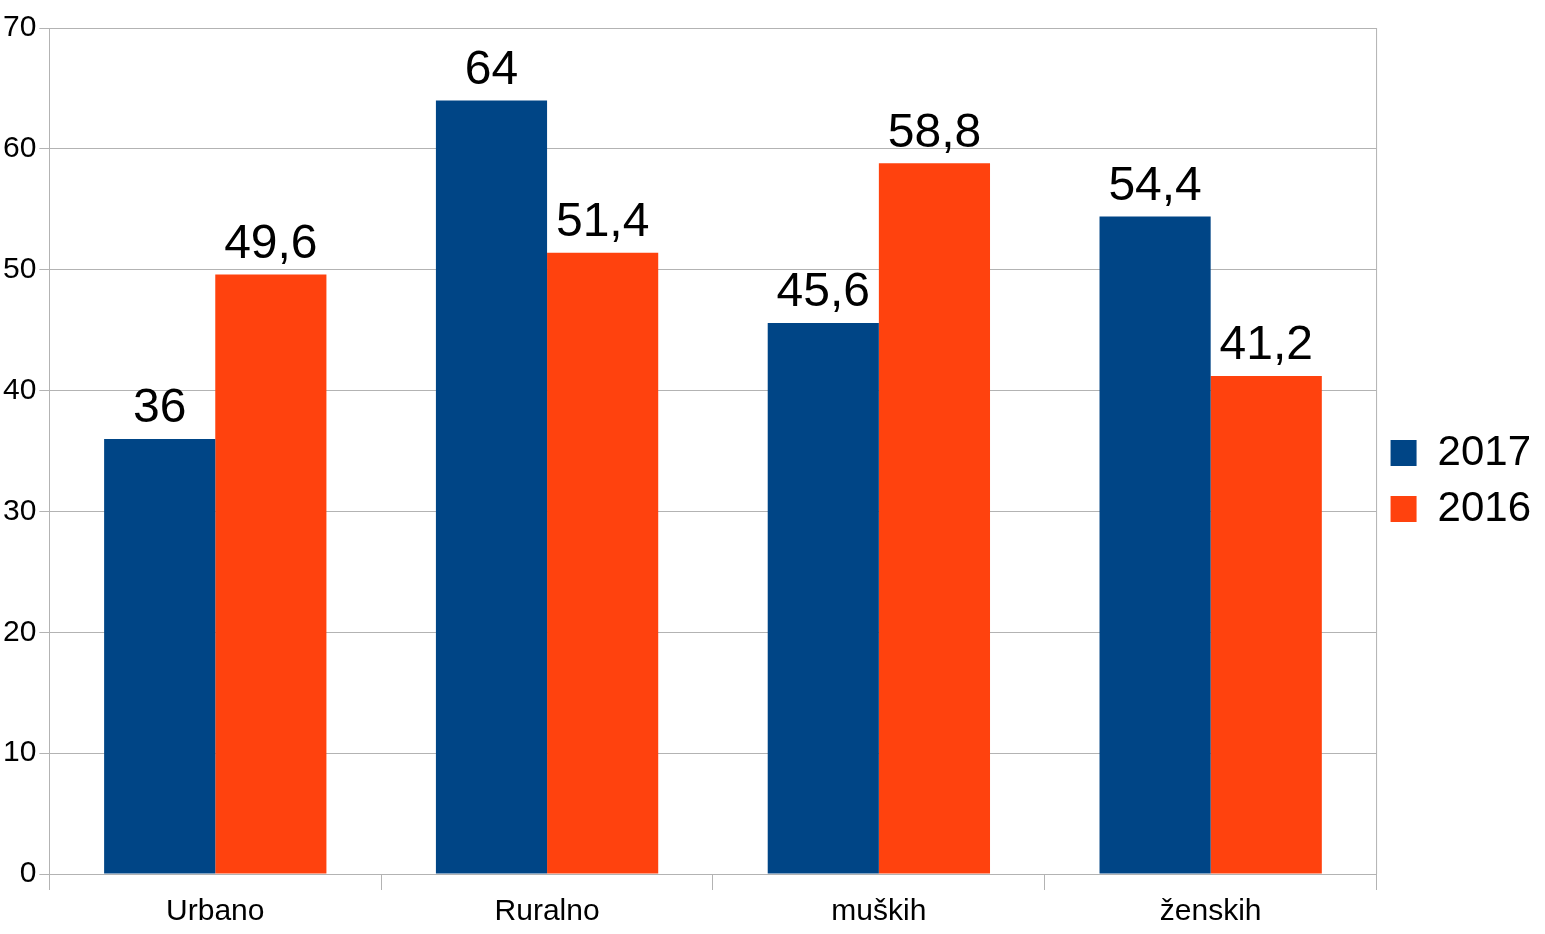 The image size is (1545, 934). What do you see at coordinates (160, 406) in the screenshot?
I see `data-label: 36` at bounding box center [160, 406].